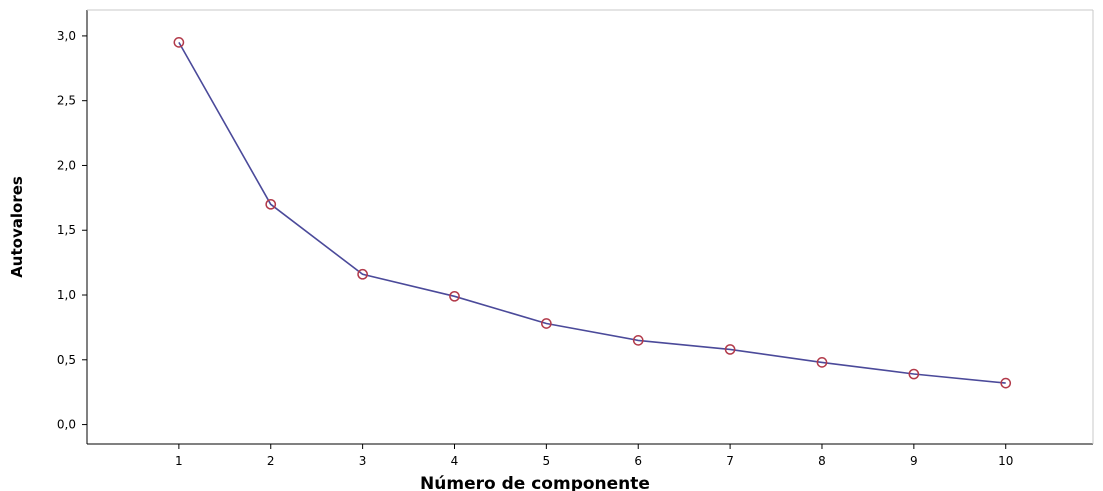 This screenshot has width=1103, height=491. Describe the element at coordinates (363, 461) in the screenshot. I see `x-tick-label: 3` at that location.